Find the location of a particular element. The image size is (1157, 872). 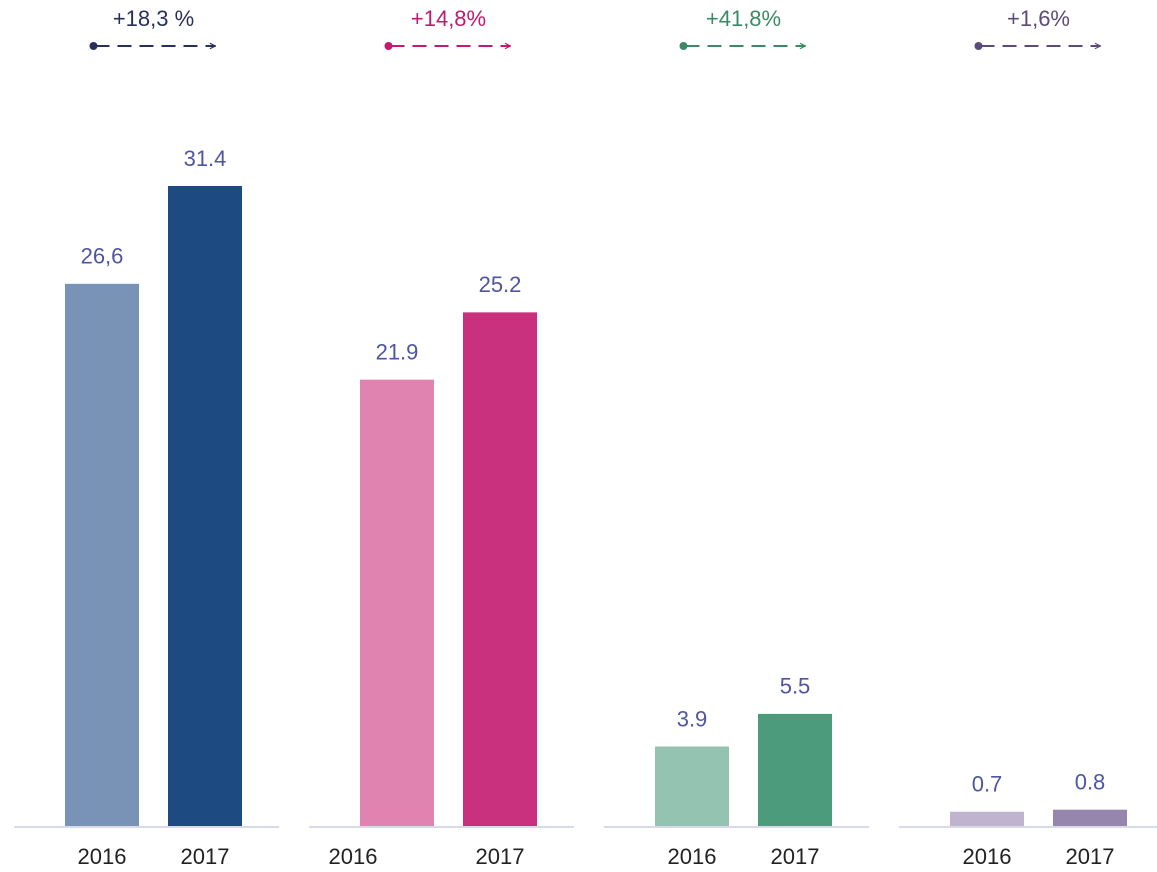

change-label: +18,3 % is located at coordinates (153, 18).